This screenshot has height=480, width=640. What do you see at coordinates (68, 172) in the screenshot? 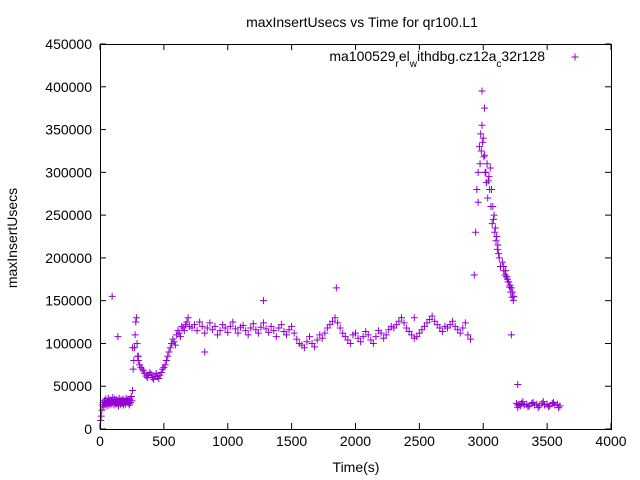
I see `y-tick-label: 300000` at bounding box center [68, 172].